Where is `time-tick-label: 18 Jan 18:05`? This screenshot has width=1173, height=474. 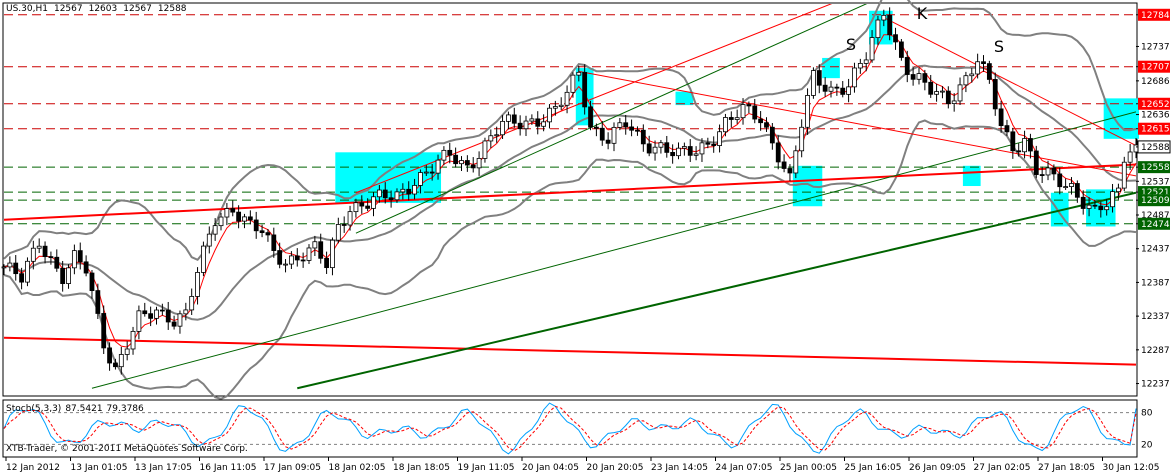 time-tick-label: 18 Jan 18:05 is located at coordinates (421, 468).